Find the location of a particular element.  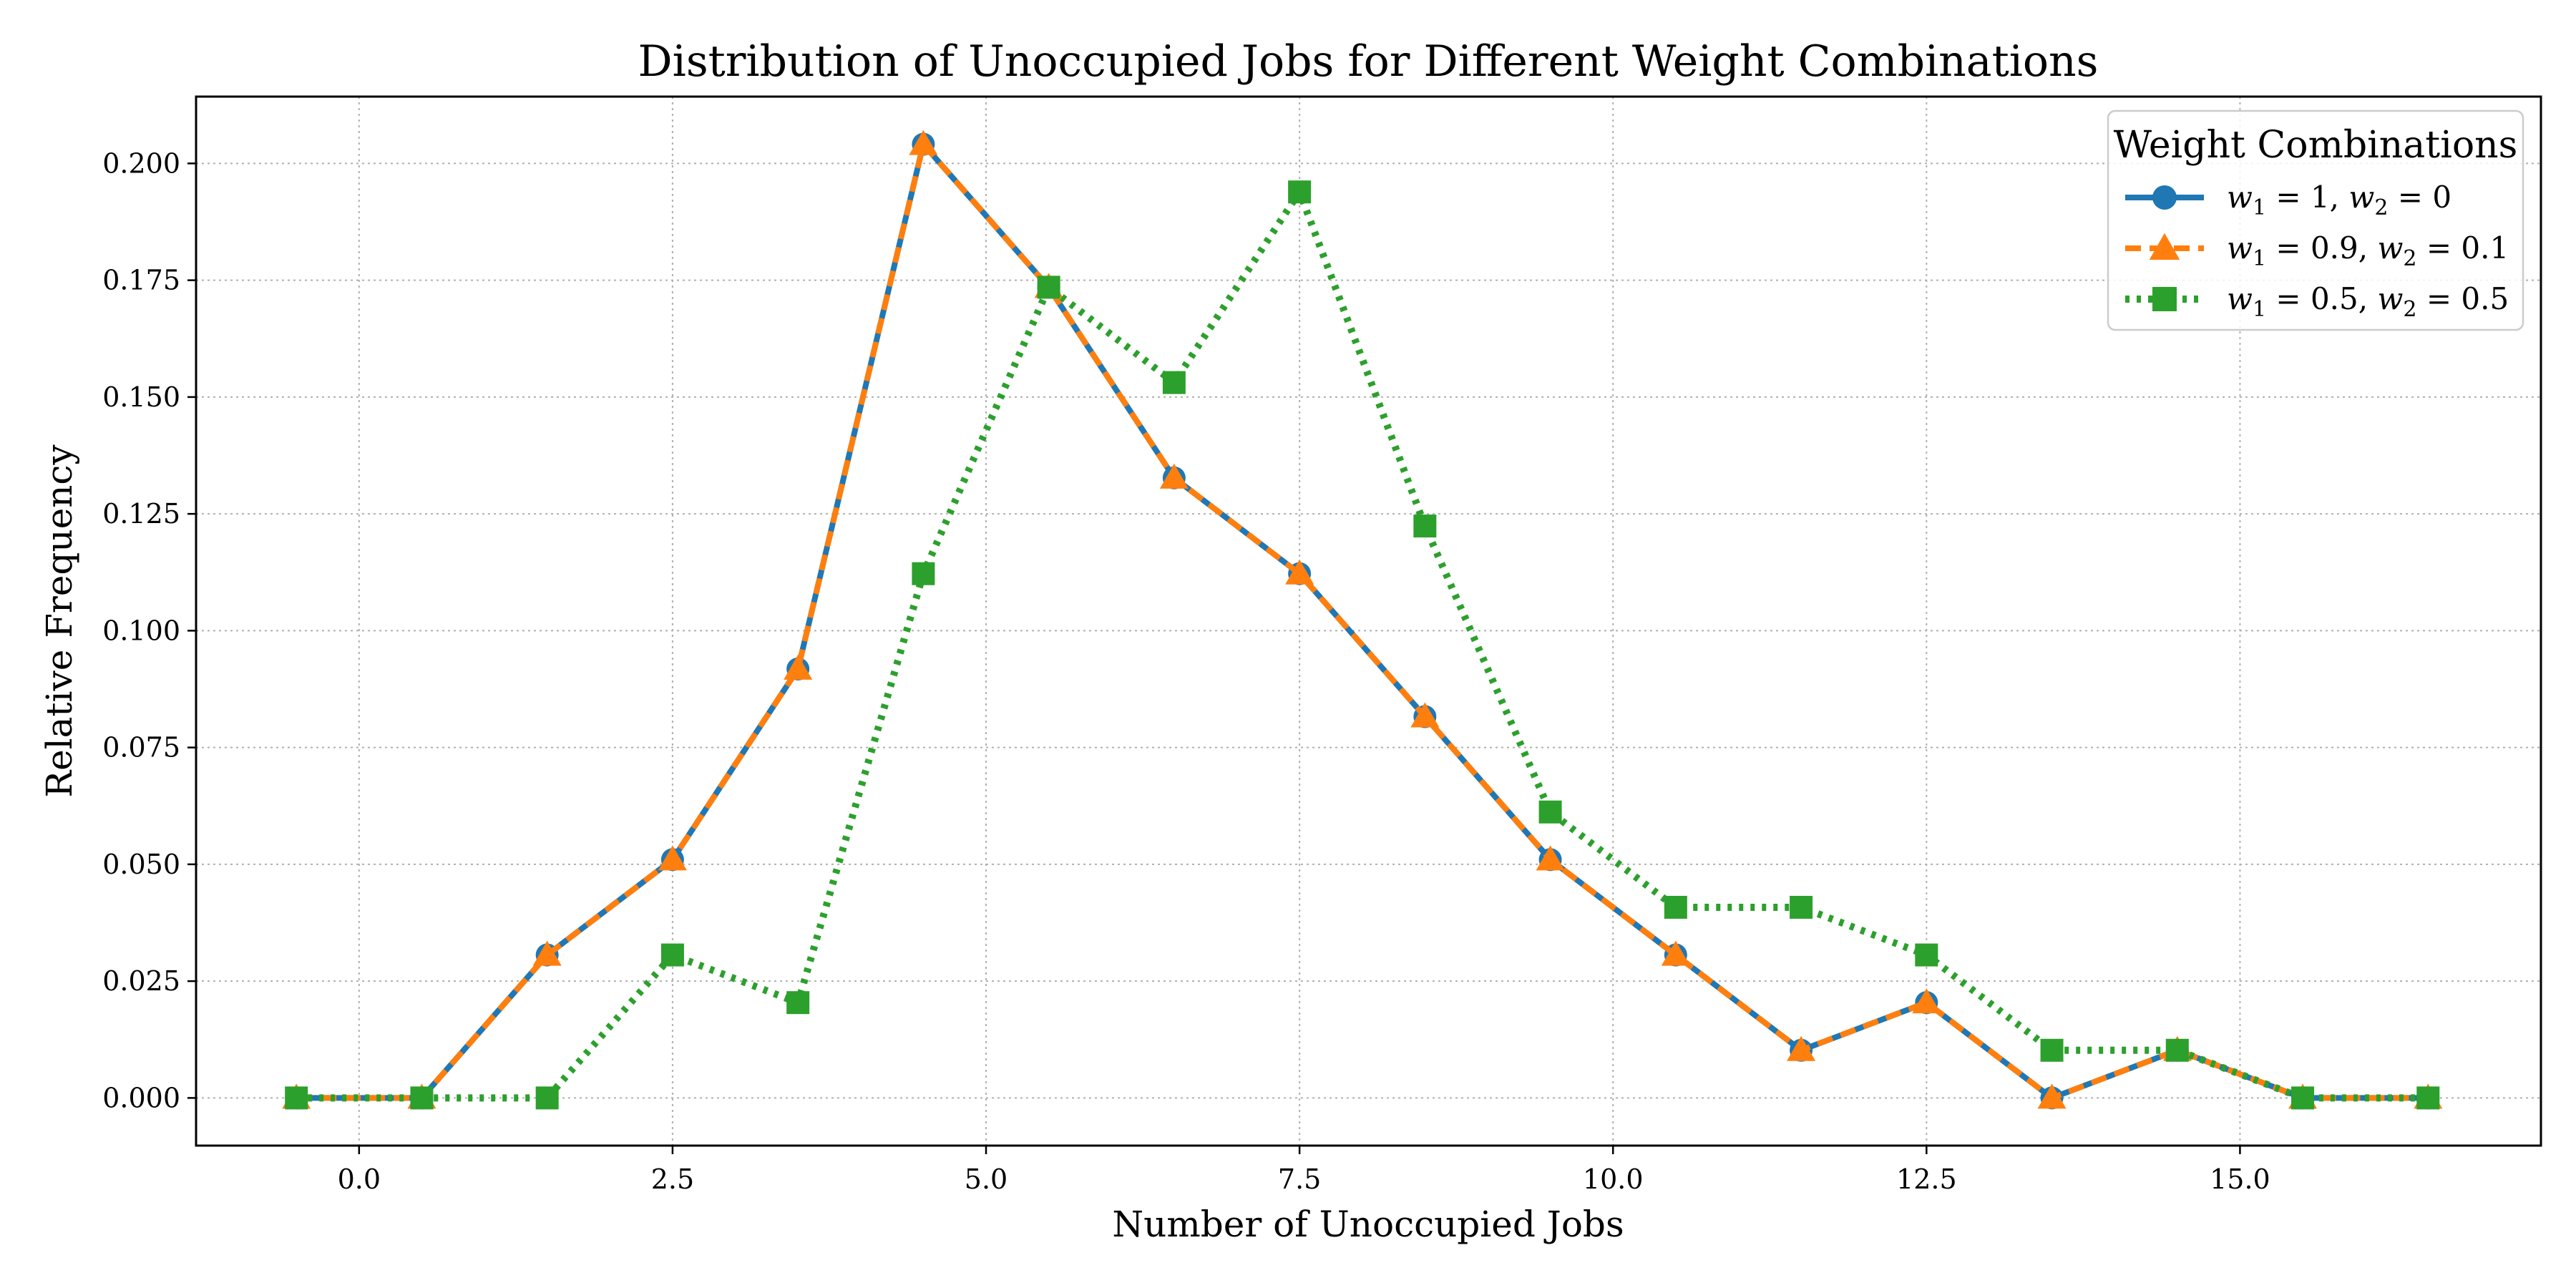

x-tick-label: 5.0 is located at coordinates (986, 1179).